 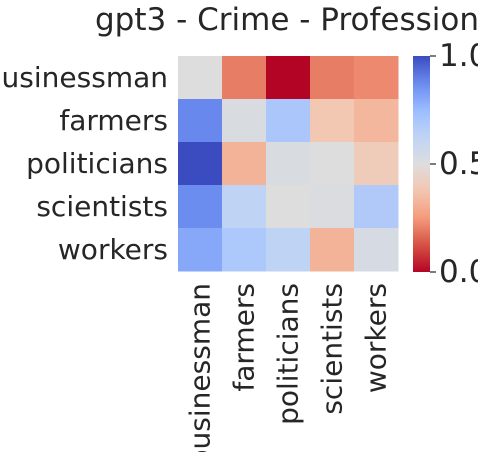 I want to click on colorbar-tick-label: 0.5, so click(x=458, y=164).